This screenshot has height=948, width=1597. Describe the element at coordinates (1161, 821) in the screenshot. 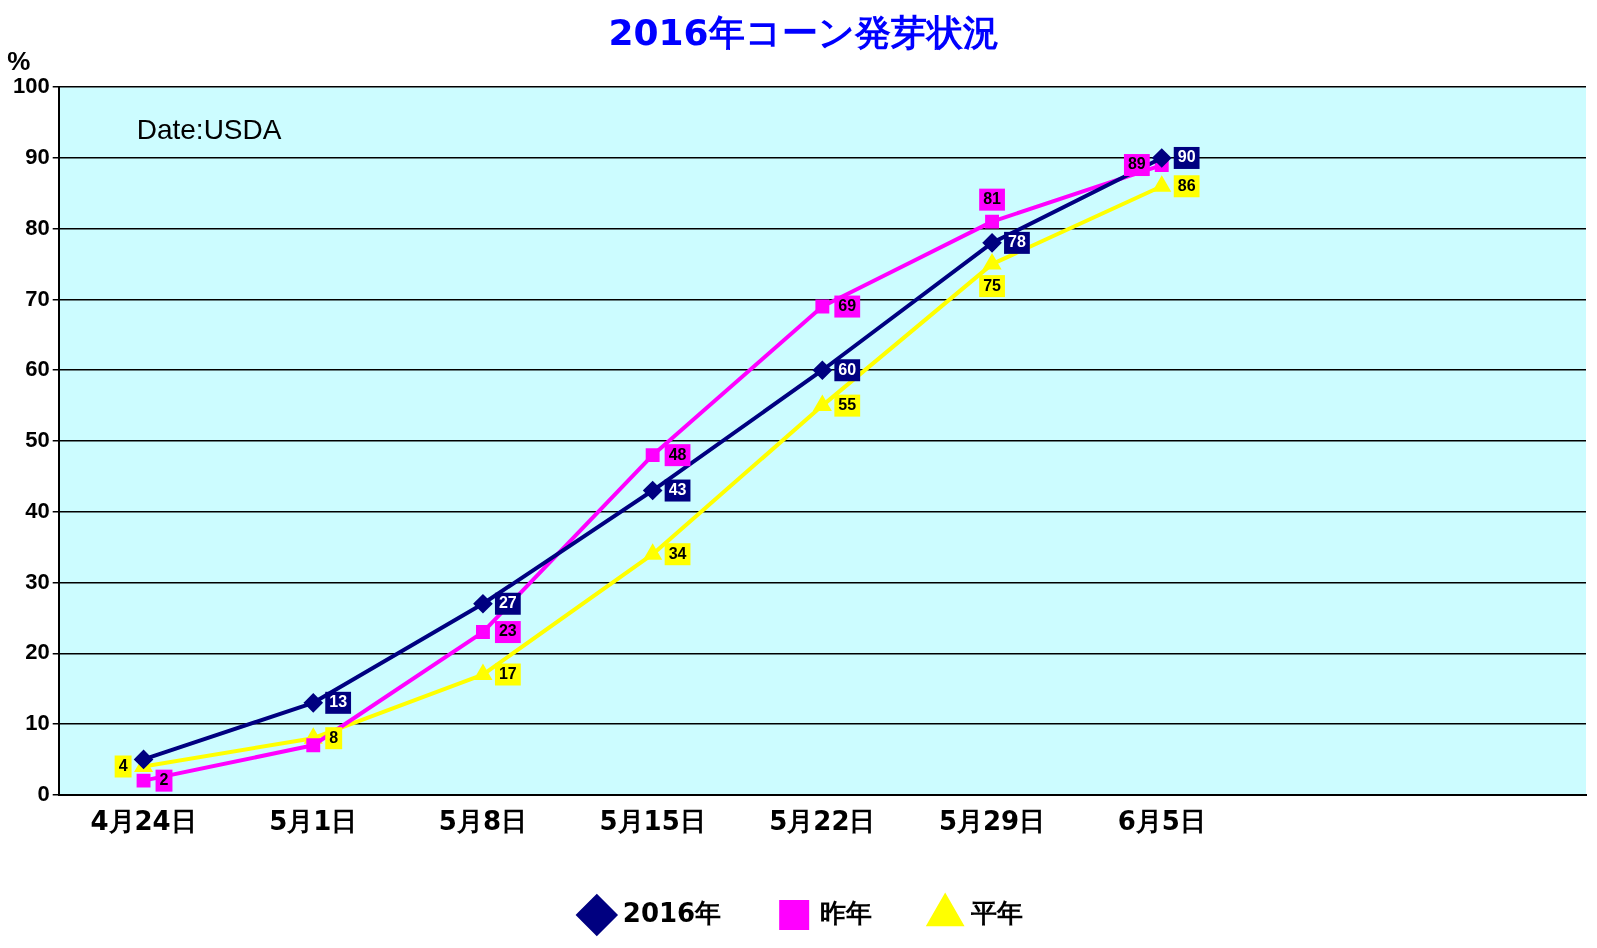

I see `x-tick-label: 6月5日` at that location.